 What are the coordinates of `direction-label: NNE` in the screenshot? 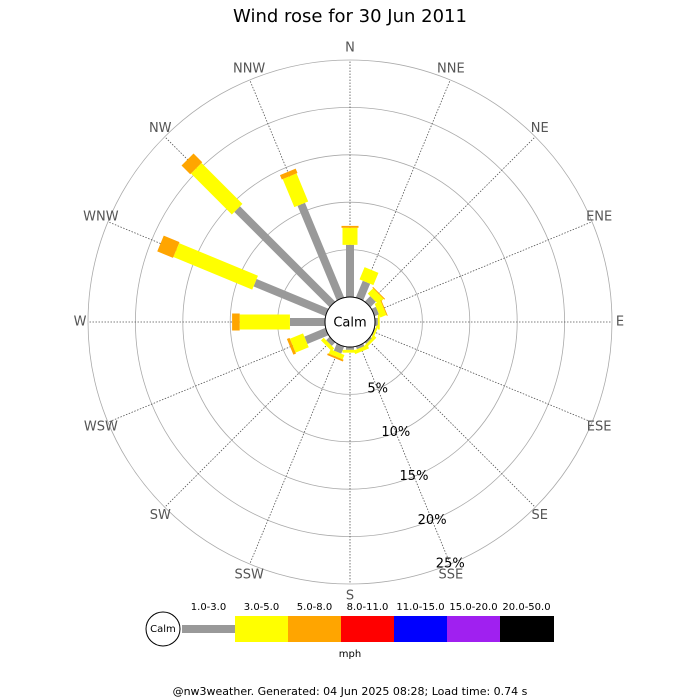 It's located at (451, 68).